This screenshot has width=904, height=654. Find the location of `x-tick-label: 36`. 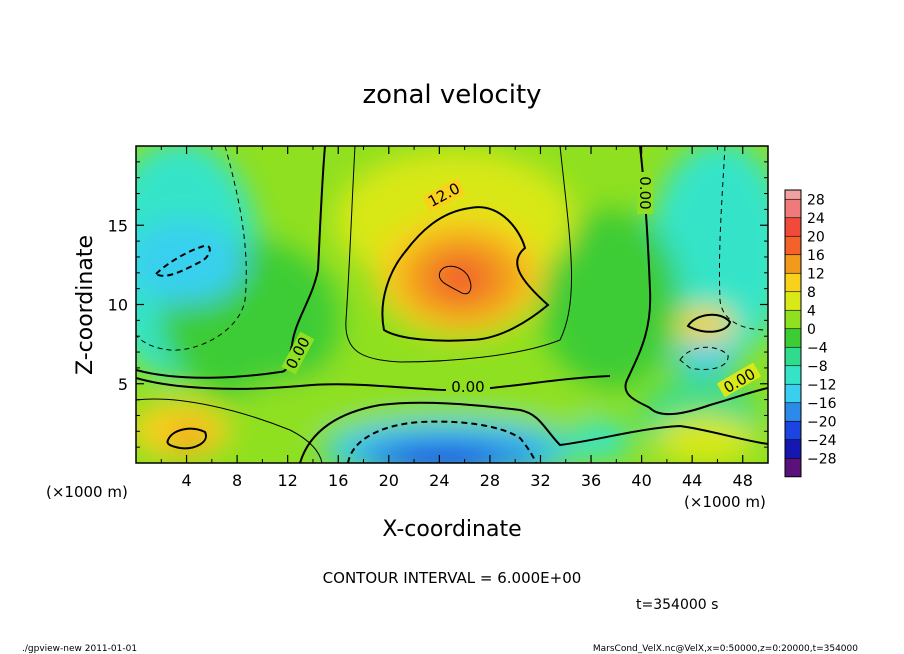

x-tick-label: 36 is located at coordinates (591, 480).